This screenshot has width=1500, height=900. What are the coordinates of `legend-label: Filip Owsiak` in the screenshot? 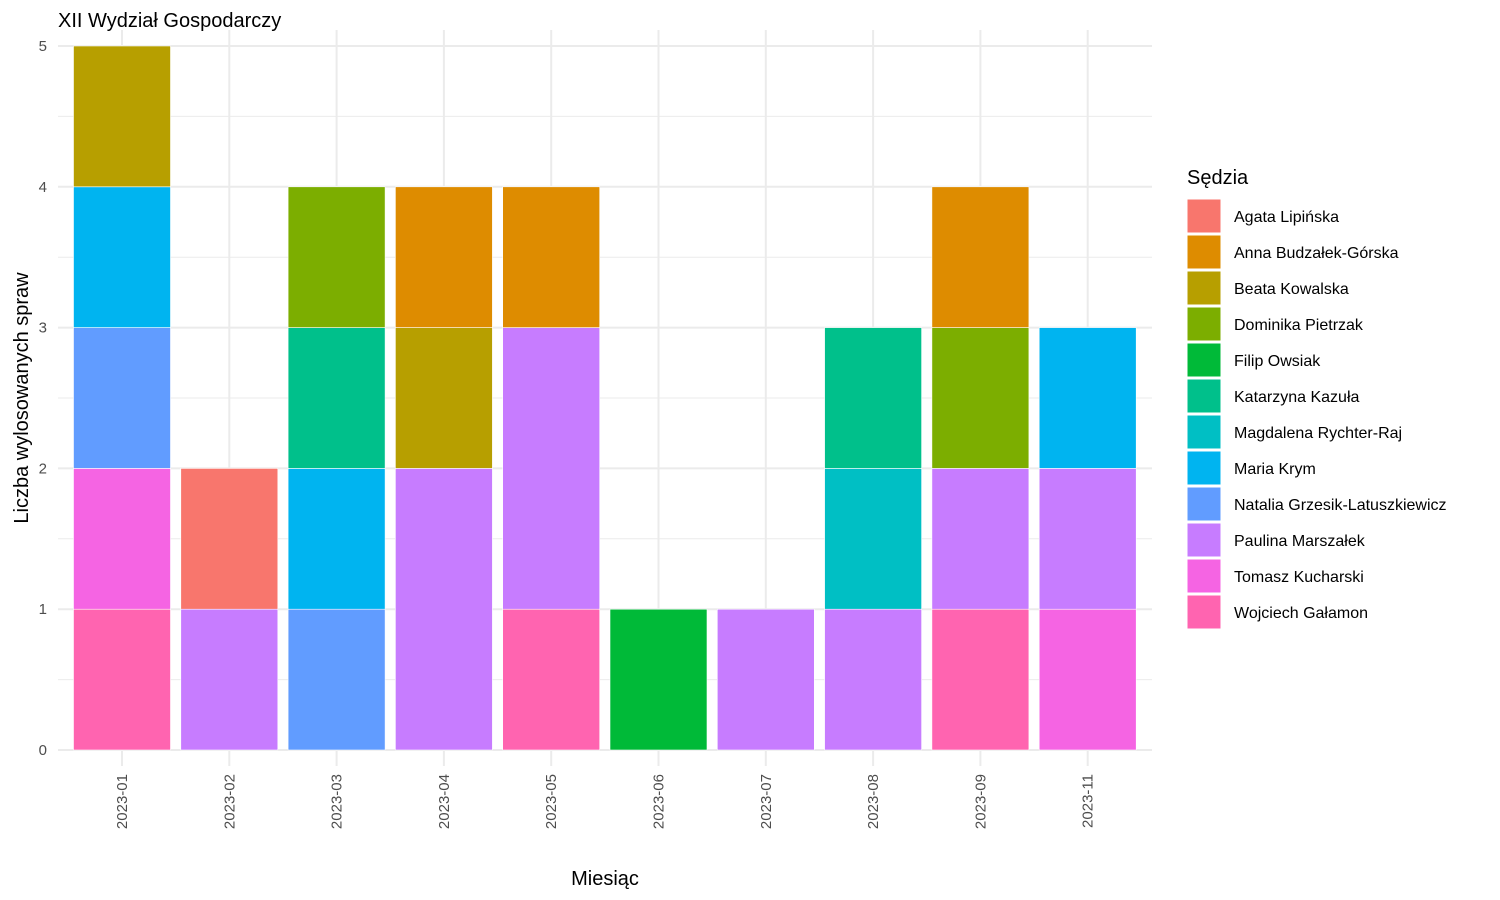 It's located at (1277, 361).